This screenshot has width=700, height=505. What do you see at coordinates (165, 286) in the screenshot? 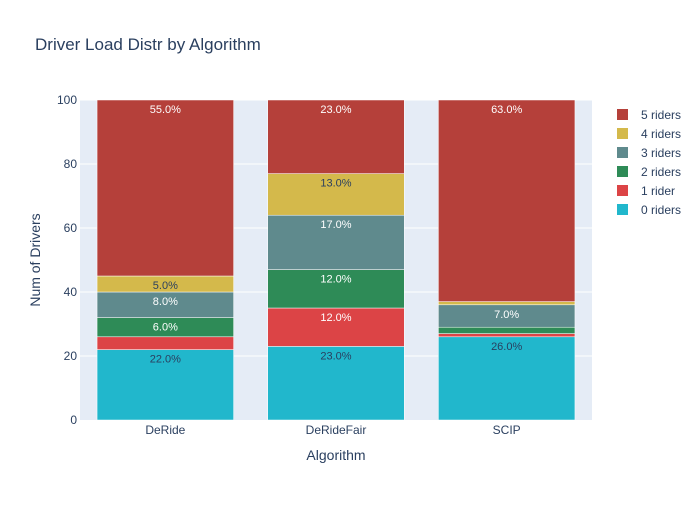
I see `data-label: 5.0%` at bounding box center [165, 286].